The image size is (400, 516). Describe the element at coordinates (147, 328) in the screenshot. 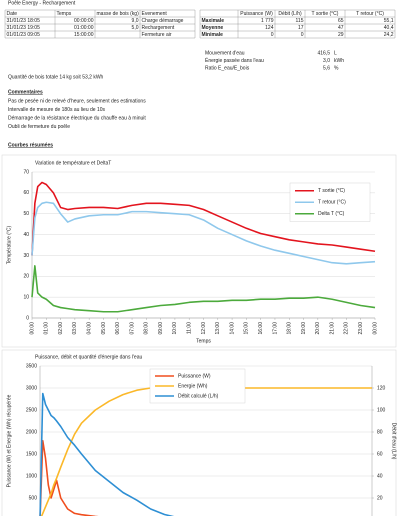

I see `x-tick-label: 08:00` at that location.